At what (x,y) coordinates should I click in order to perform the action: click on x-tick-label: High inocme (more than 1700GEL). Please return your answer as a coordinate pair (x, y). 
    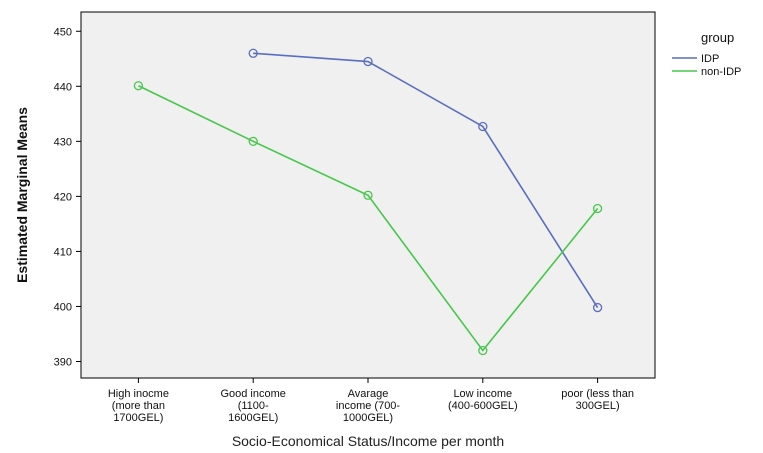
    Looking at the image, I should click on (138, 406).